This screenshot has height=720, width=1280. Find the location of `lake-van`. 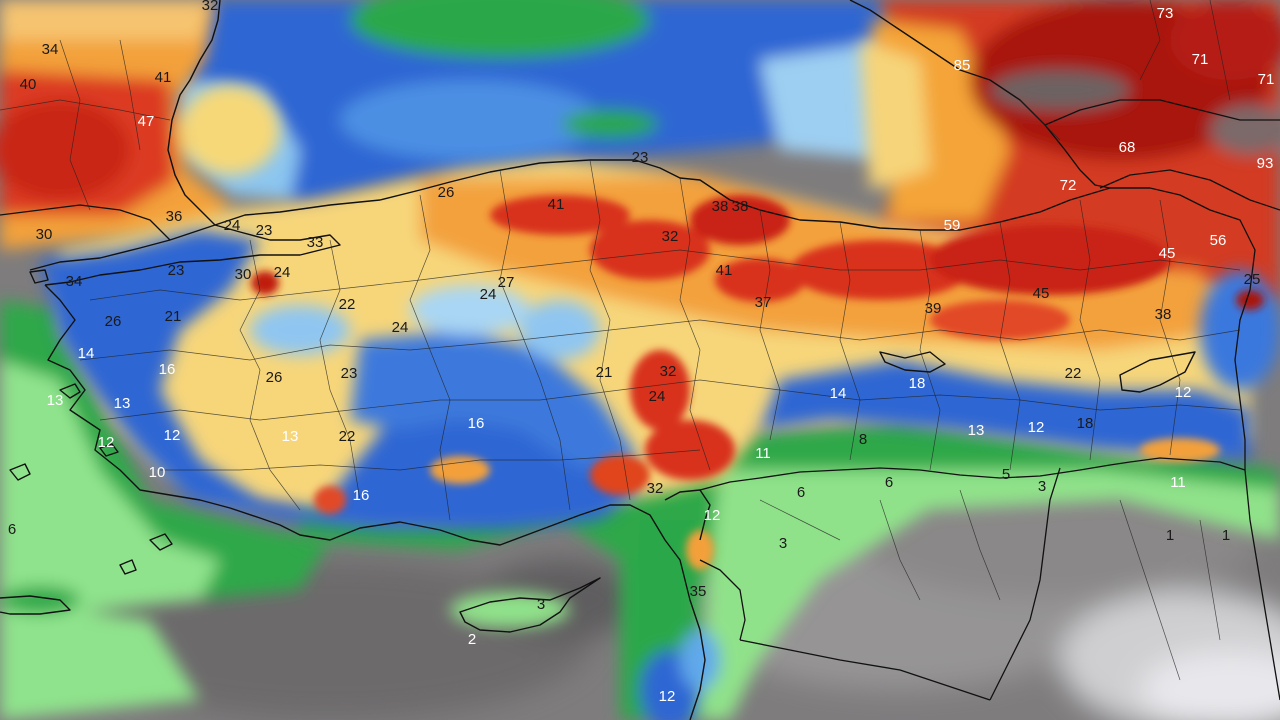

lake-van is located at coordinates (1157, 372).